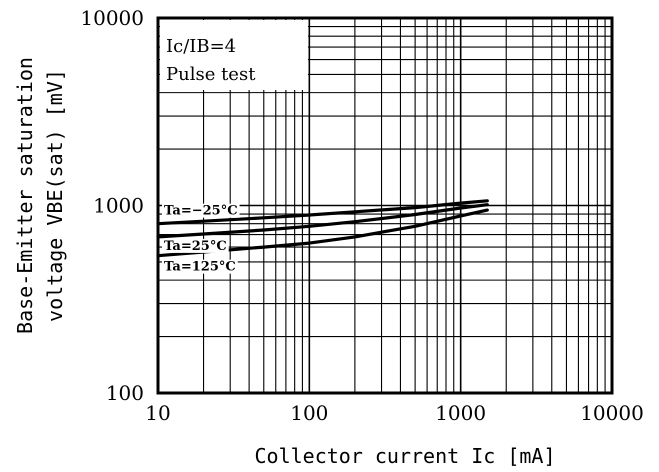 The width and height of the screenshot is (659, 472). I want to click on series-label-1: Ta=25°C, so click(195, 246).